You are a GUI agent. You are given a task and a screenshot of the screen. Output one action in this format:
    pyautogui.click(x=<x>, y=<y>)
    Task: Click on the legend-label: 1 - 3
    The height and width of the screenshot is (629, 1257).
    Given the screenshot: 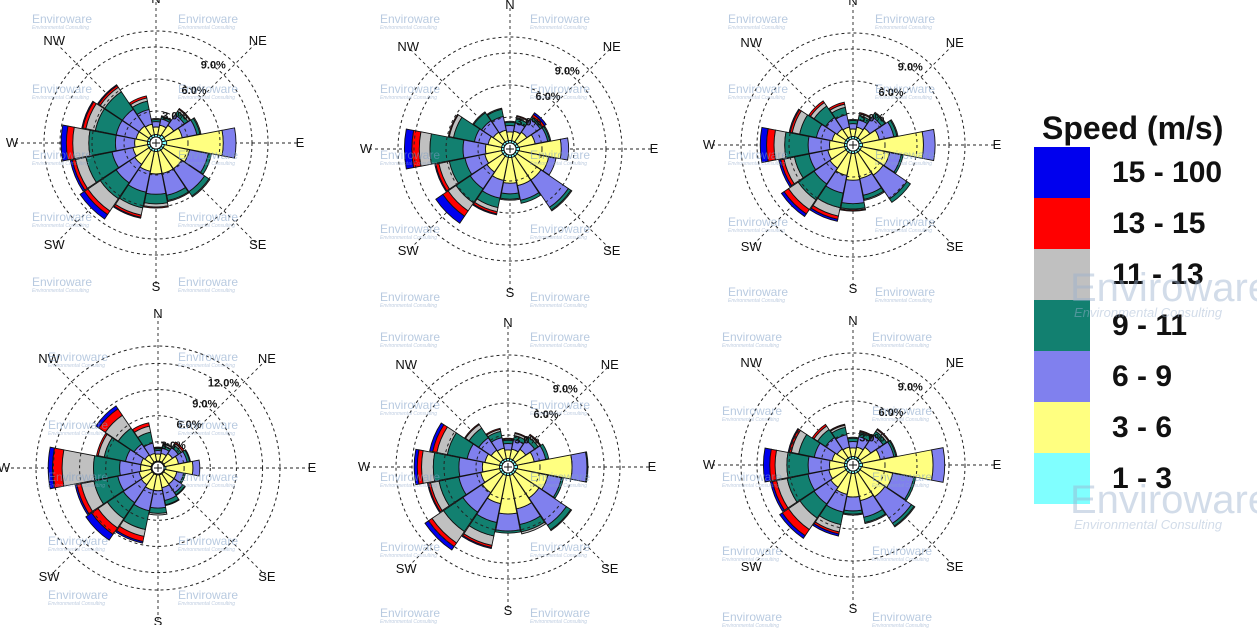 What is the action you would take?
    pyautogui.click(x=1142, y=478)
    